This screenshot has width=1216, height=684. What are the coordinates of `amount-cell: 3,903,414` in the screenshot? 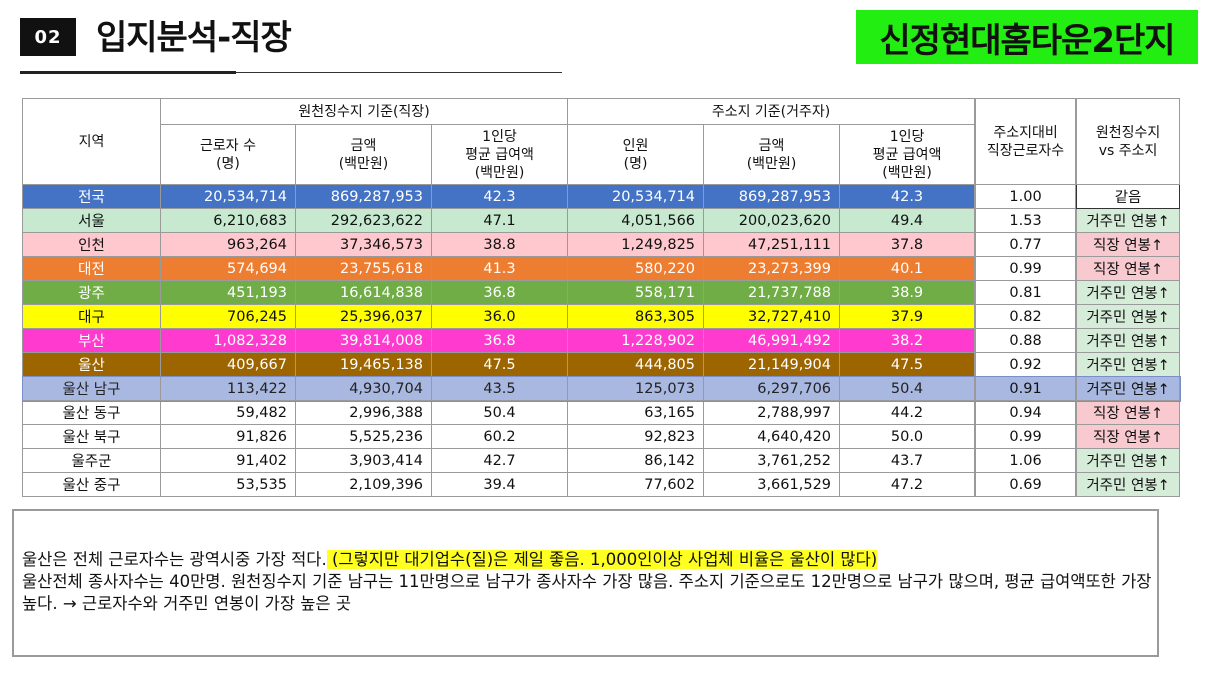 It's located at (363, 460).